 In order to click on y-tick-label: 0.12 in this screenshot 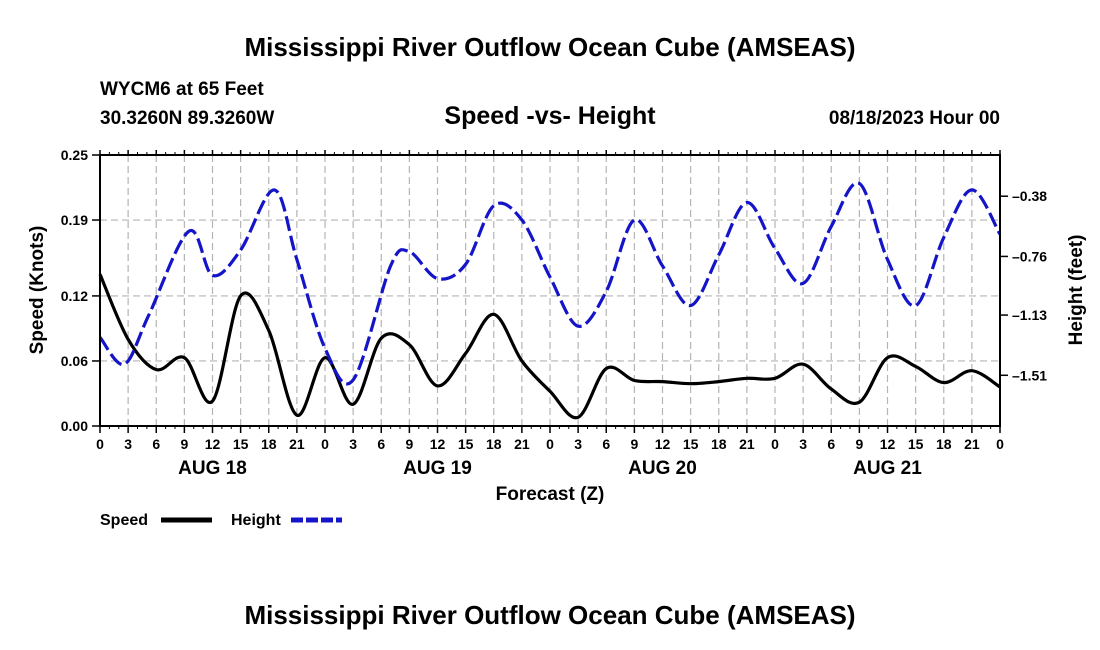, I will do `click(74, 296)`.